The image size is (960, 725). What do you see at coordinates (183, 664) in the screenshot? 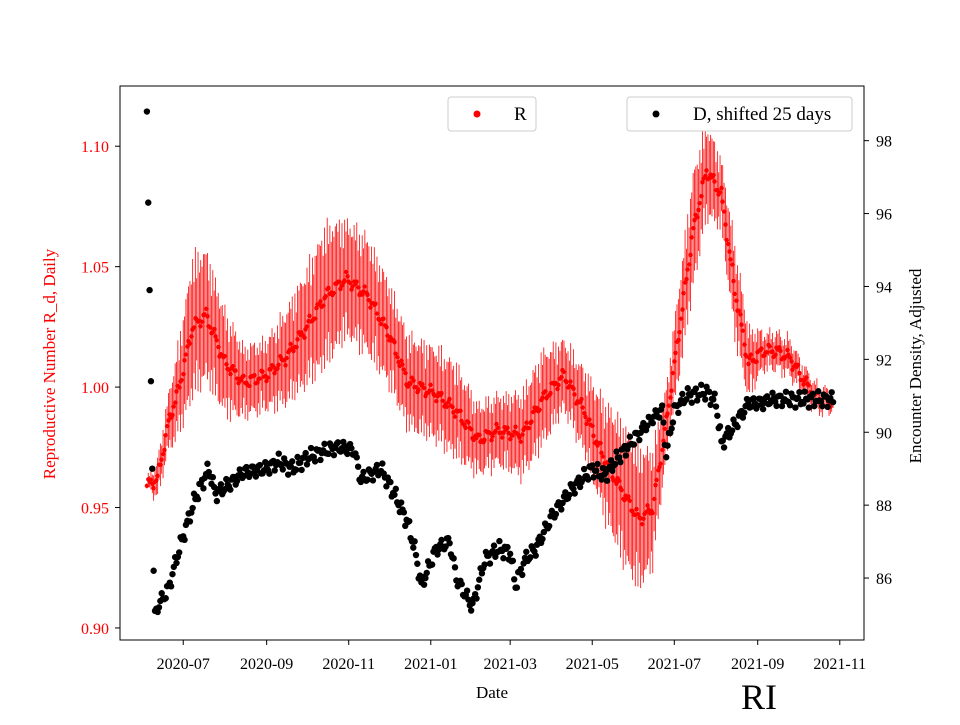
I see `x-tick-label: 2020-07` at bounding box center [183, 664].